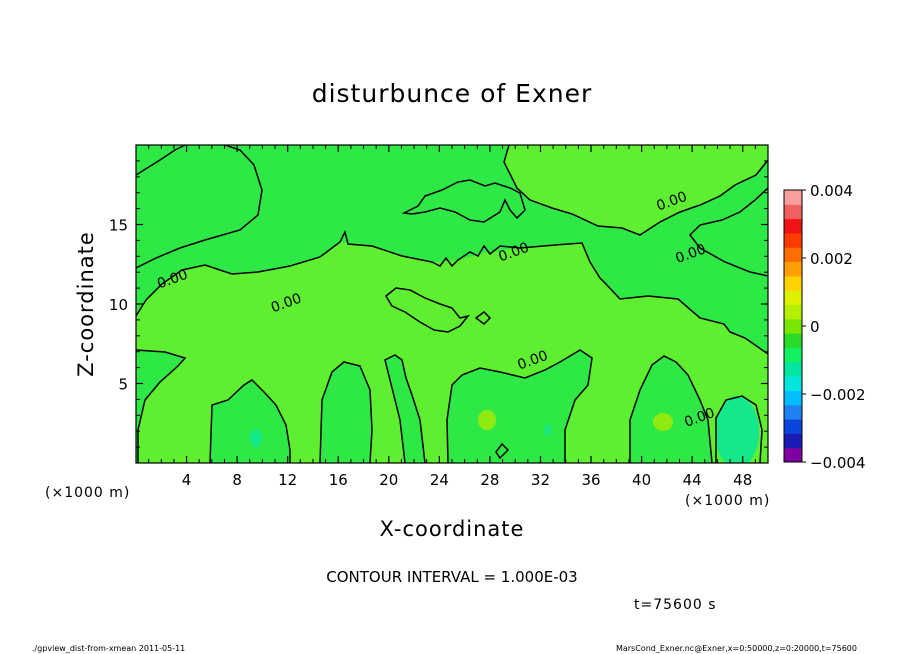  I want to click on lower-left-band, so click(160, 406).